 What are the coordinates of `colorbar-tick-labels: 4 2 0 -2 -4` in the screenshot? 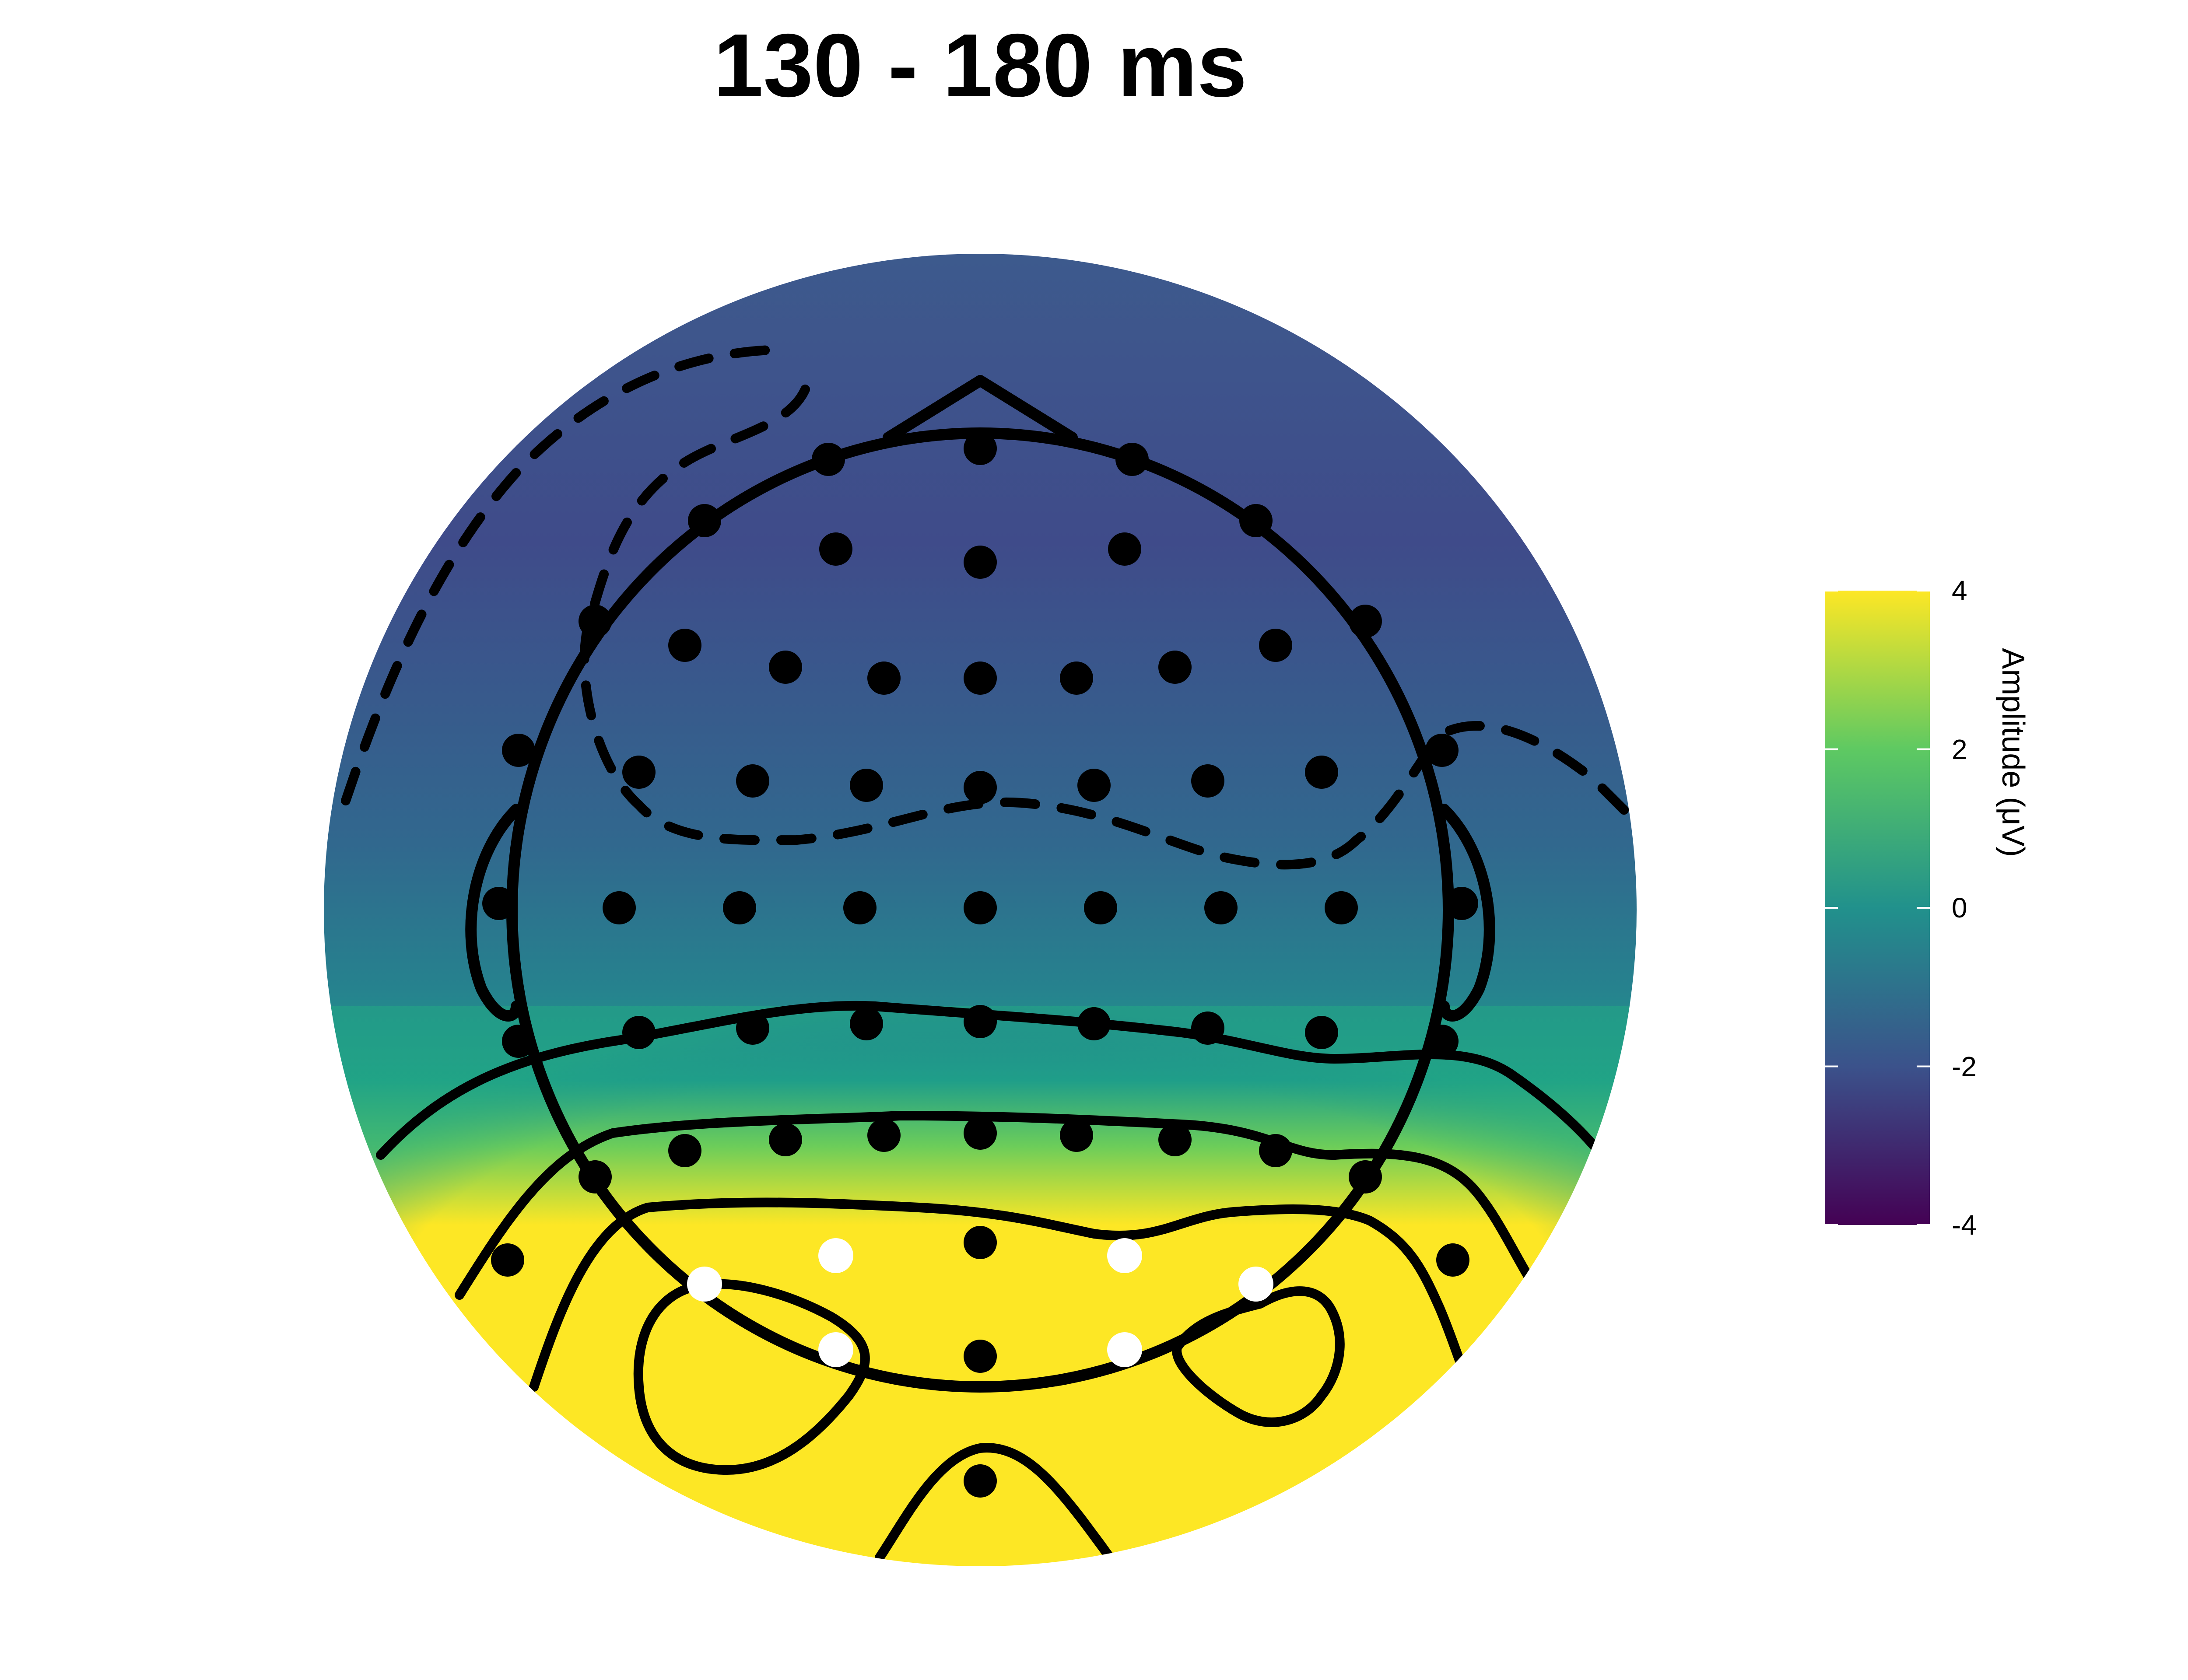 It's located at (1965, 908).